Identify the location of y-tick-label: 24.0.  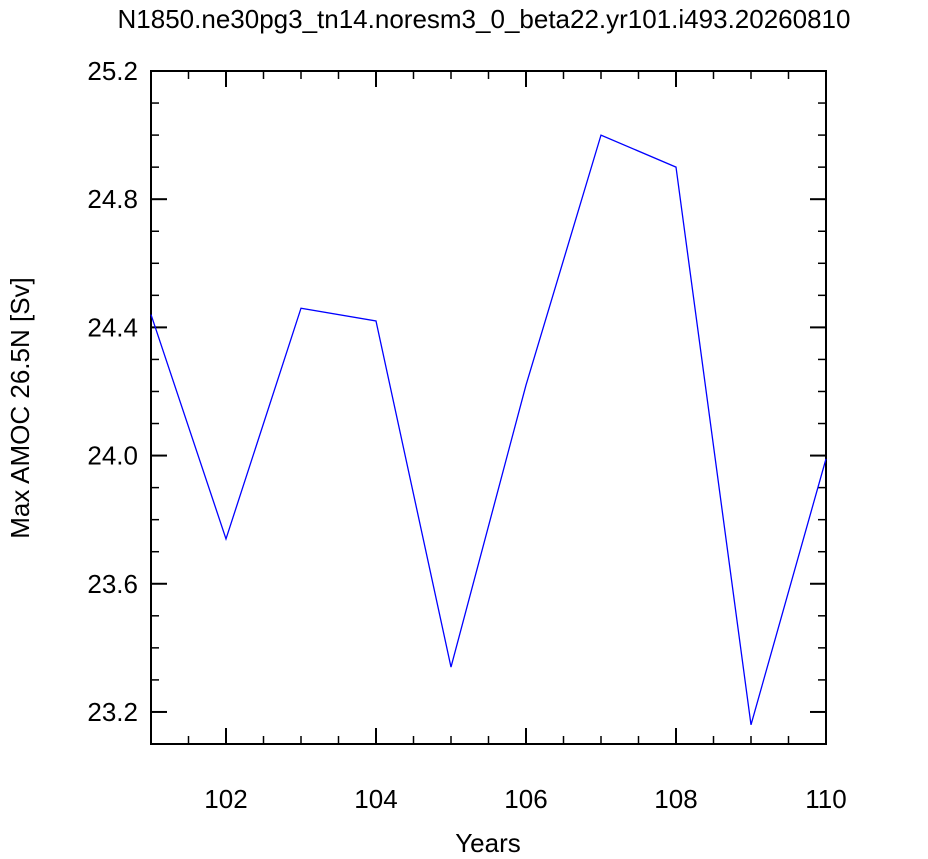
(112, 456).